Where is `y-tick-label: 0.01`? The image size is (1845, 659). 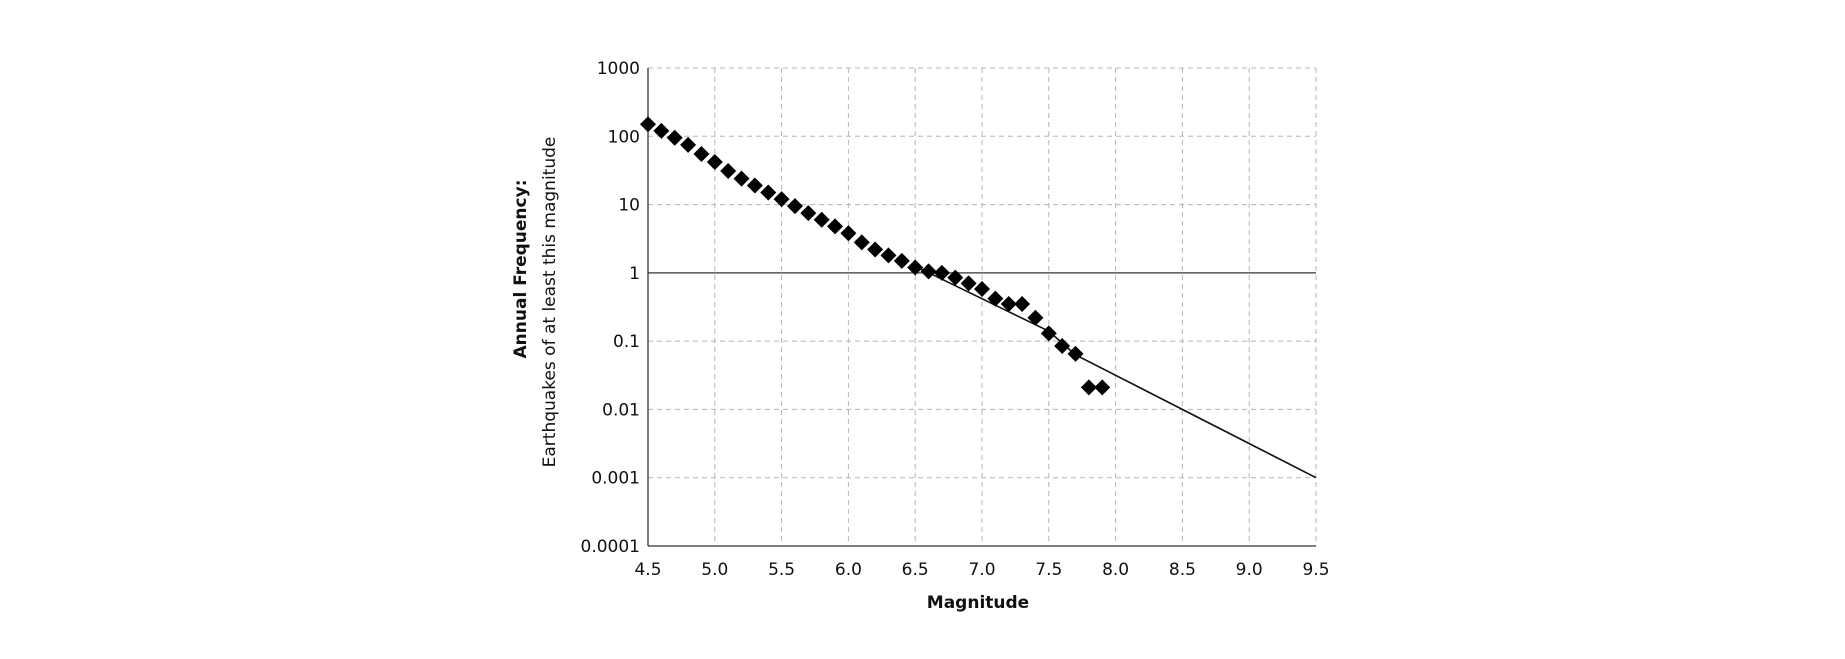
y-tick-label: 0.01 is located at coordinates (621, 410).